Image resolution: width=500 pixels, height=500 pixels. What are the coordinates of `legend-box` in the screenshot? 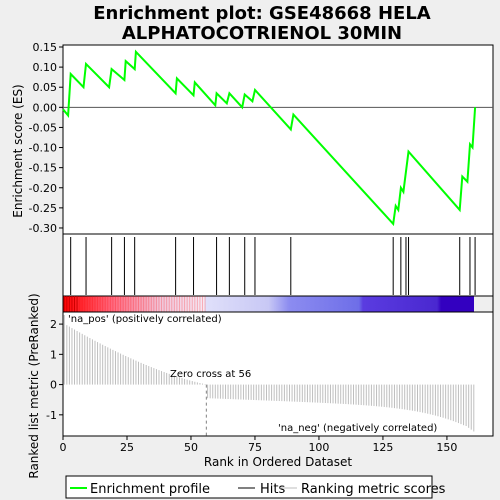 It's located at (249, 487).